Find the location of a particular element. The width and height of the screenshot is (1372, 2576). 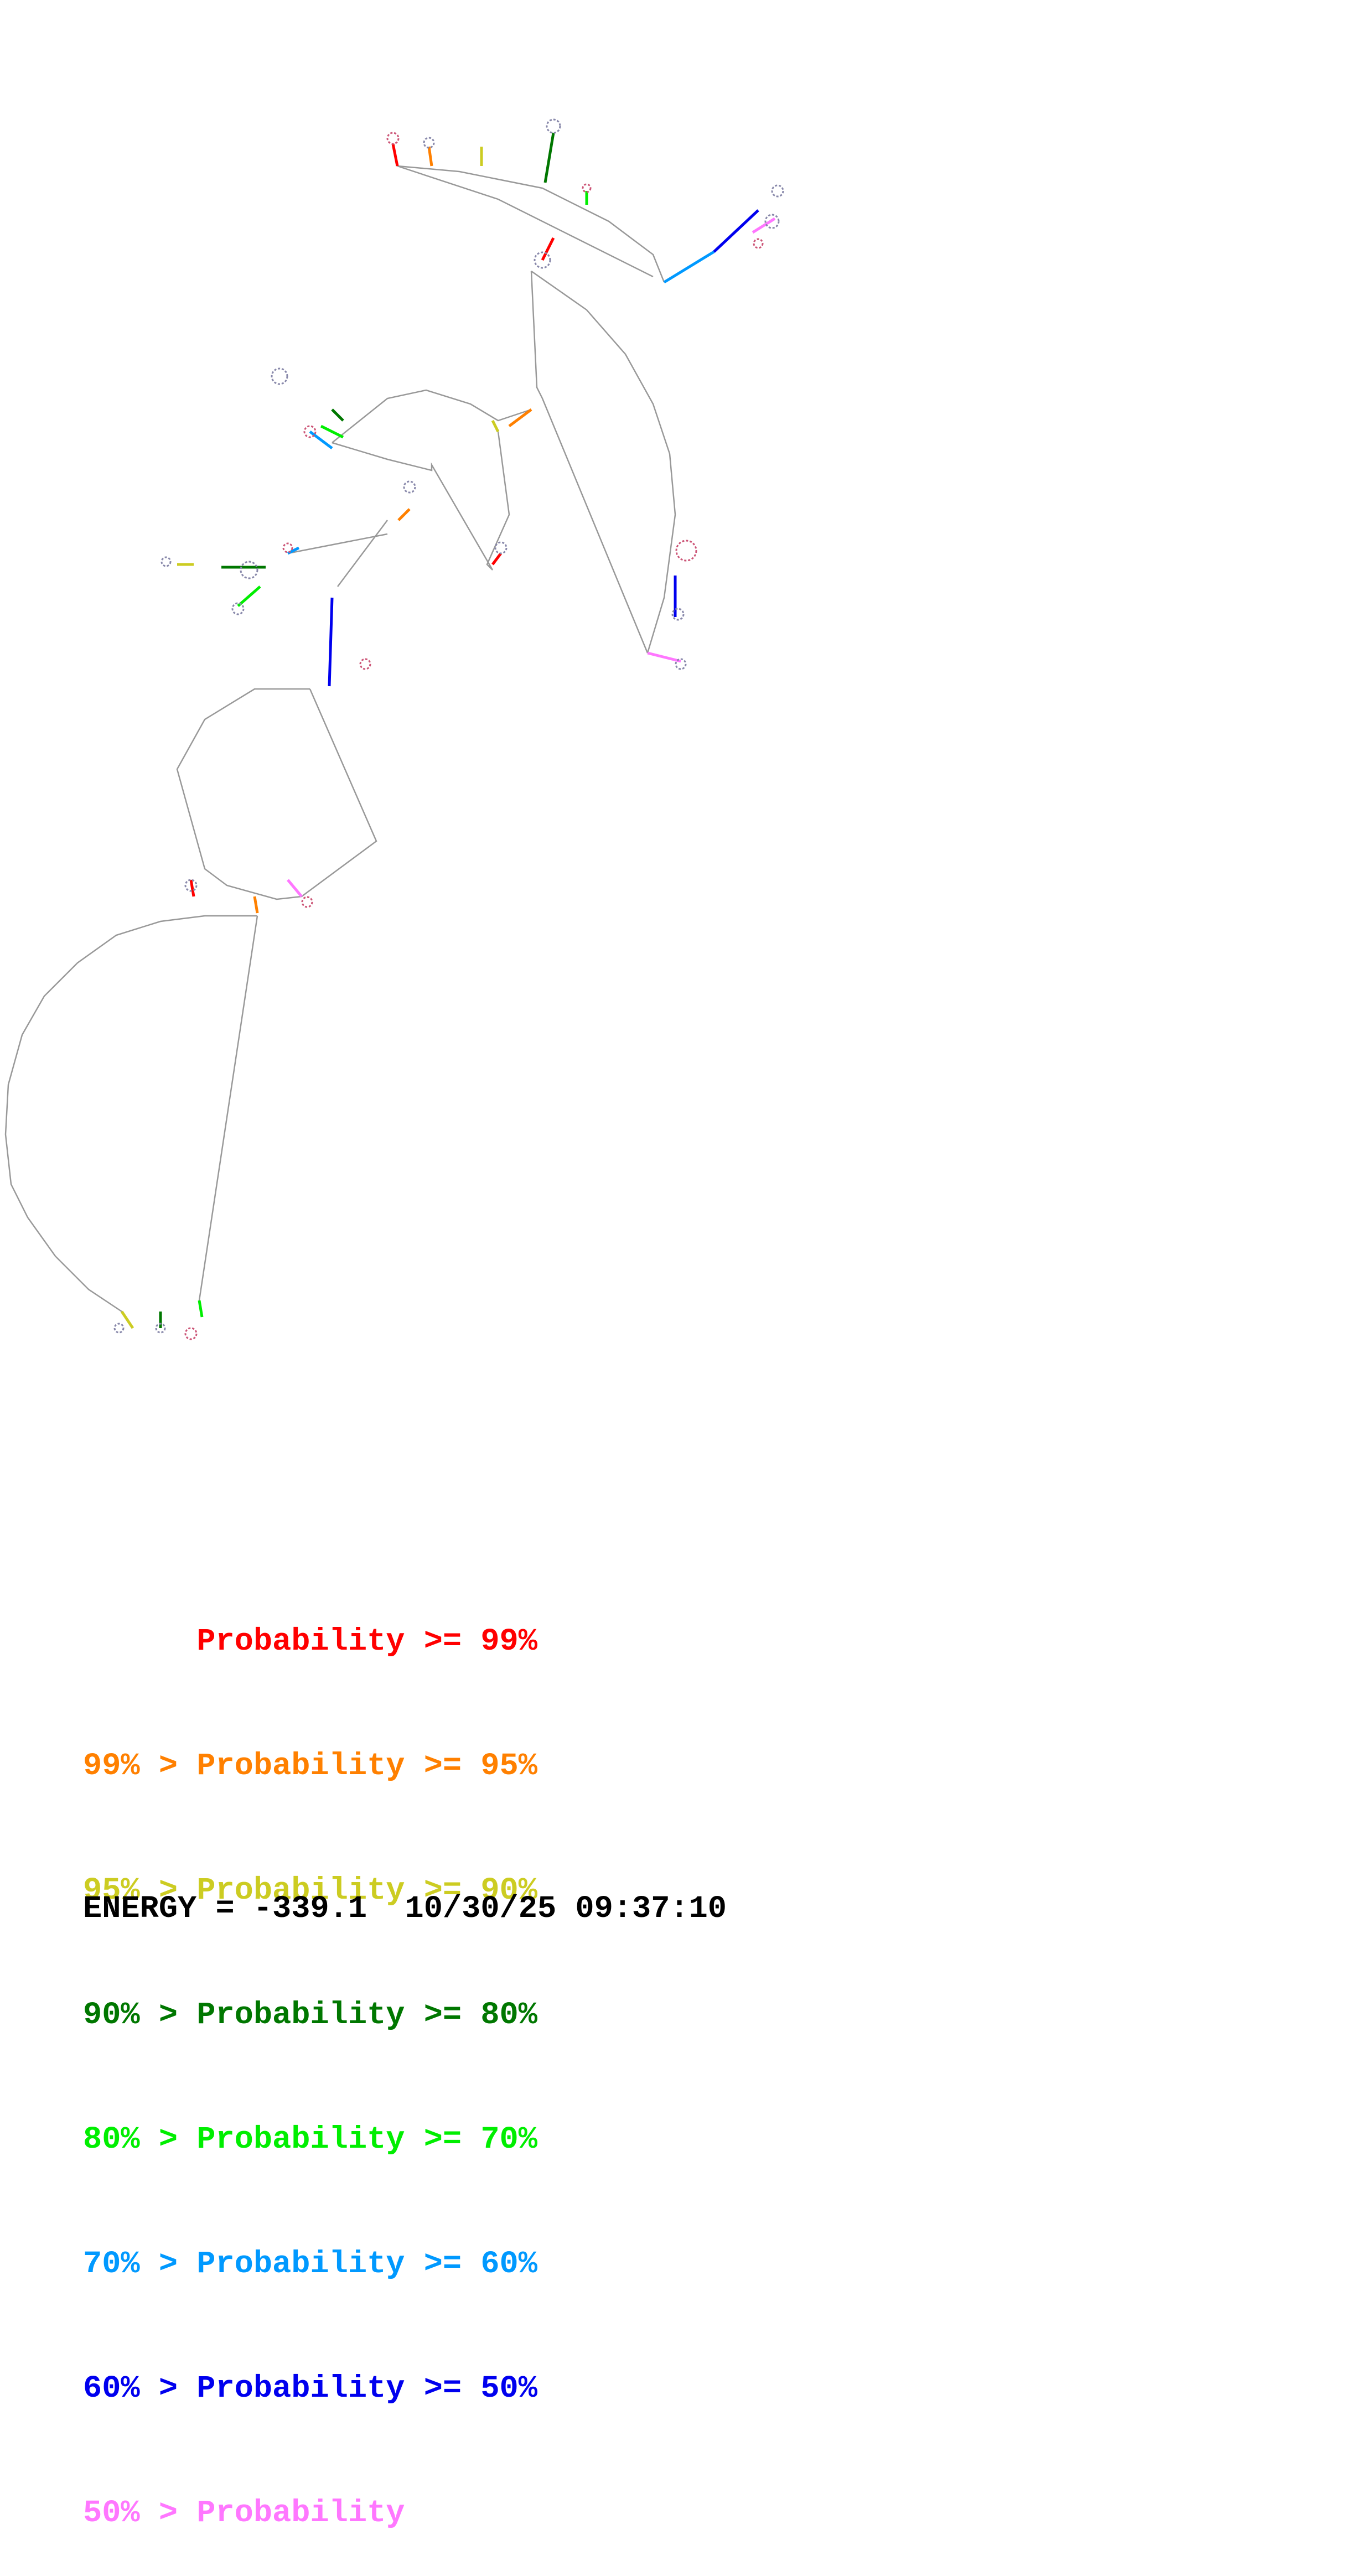

energy-footer: ENERGY = -339.1 10/30/25 09:37:10 is located at coordinates (405, 1909).